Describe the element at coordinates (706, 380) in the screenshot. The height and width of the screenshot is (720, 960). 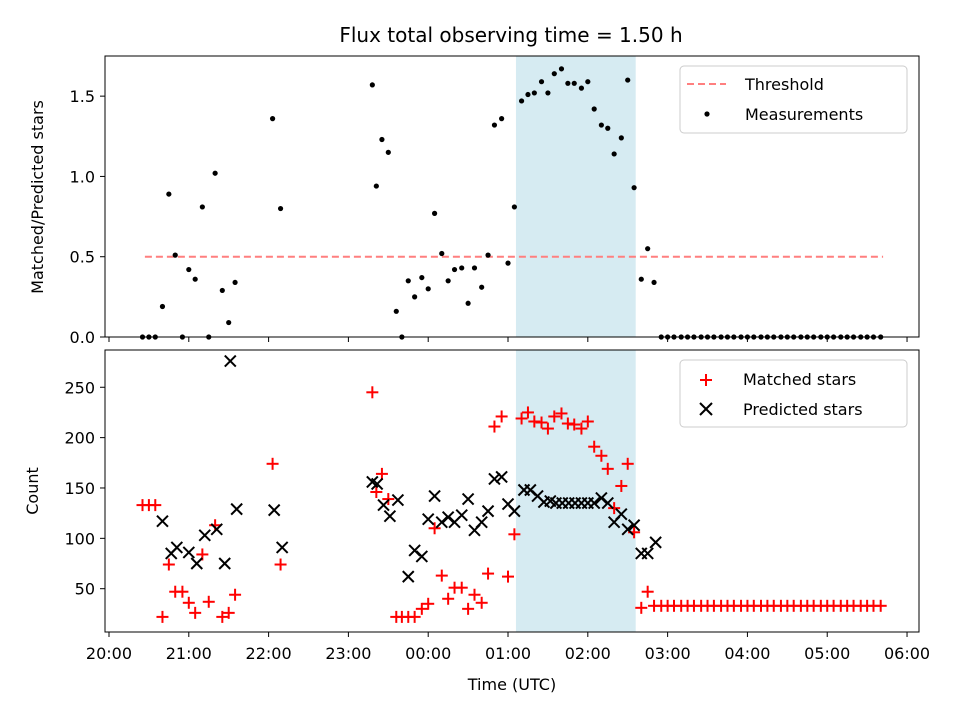
I see `legend-matched-swatch` at that location.